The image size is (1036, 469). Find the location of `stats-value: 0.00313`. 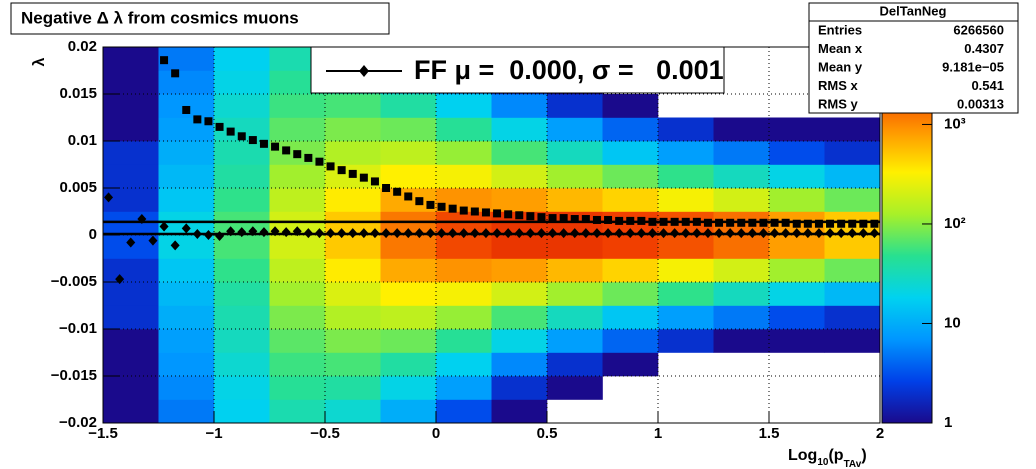

stats-value: 0.00313 is located at coordinates (980, 103).